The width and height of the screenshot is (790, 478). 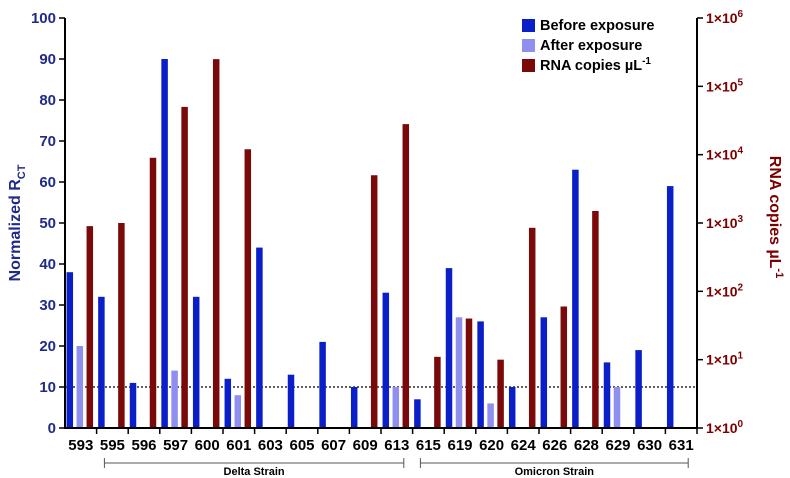 What do you see at coordinates (47, 305) in the screenshot?
I see `left-tick-label: 30` at bounding box center [47, 305].